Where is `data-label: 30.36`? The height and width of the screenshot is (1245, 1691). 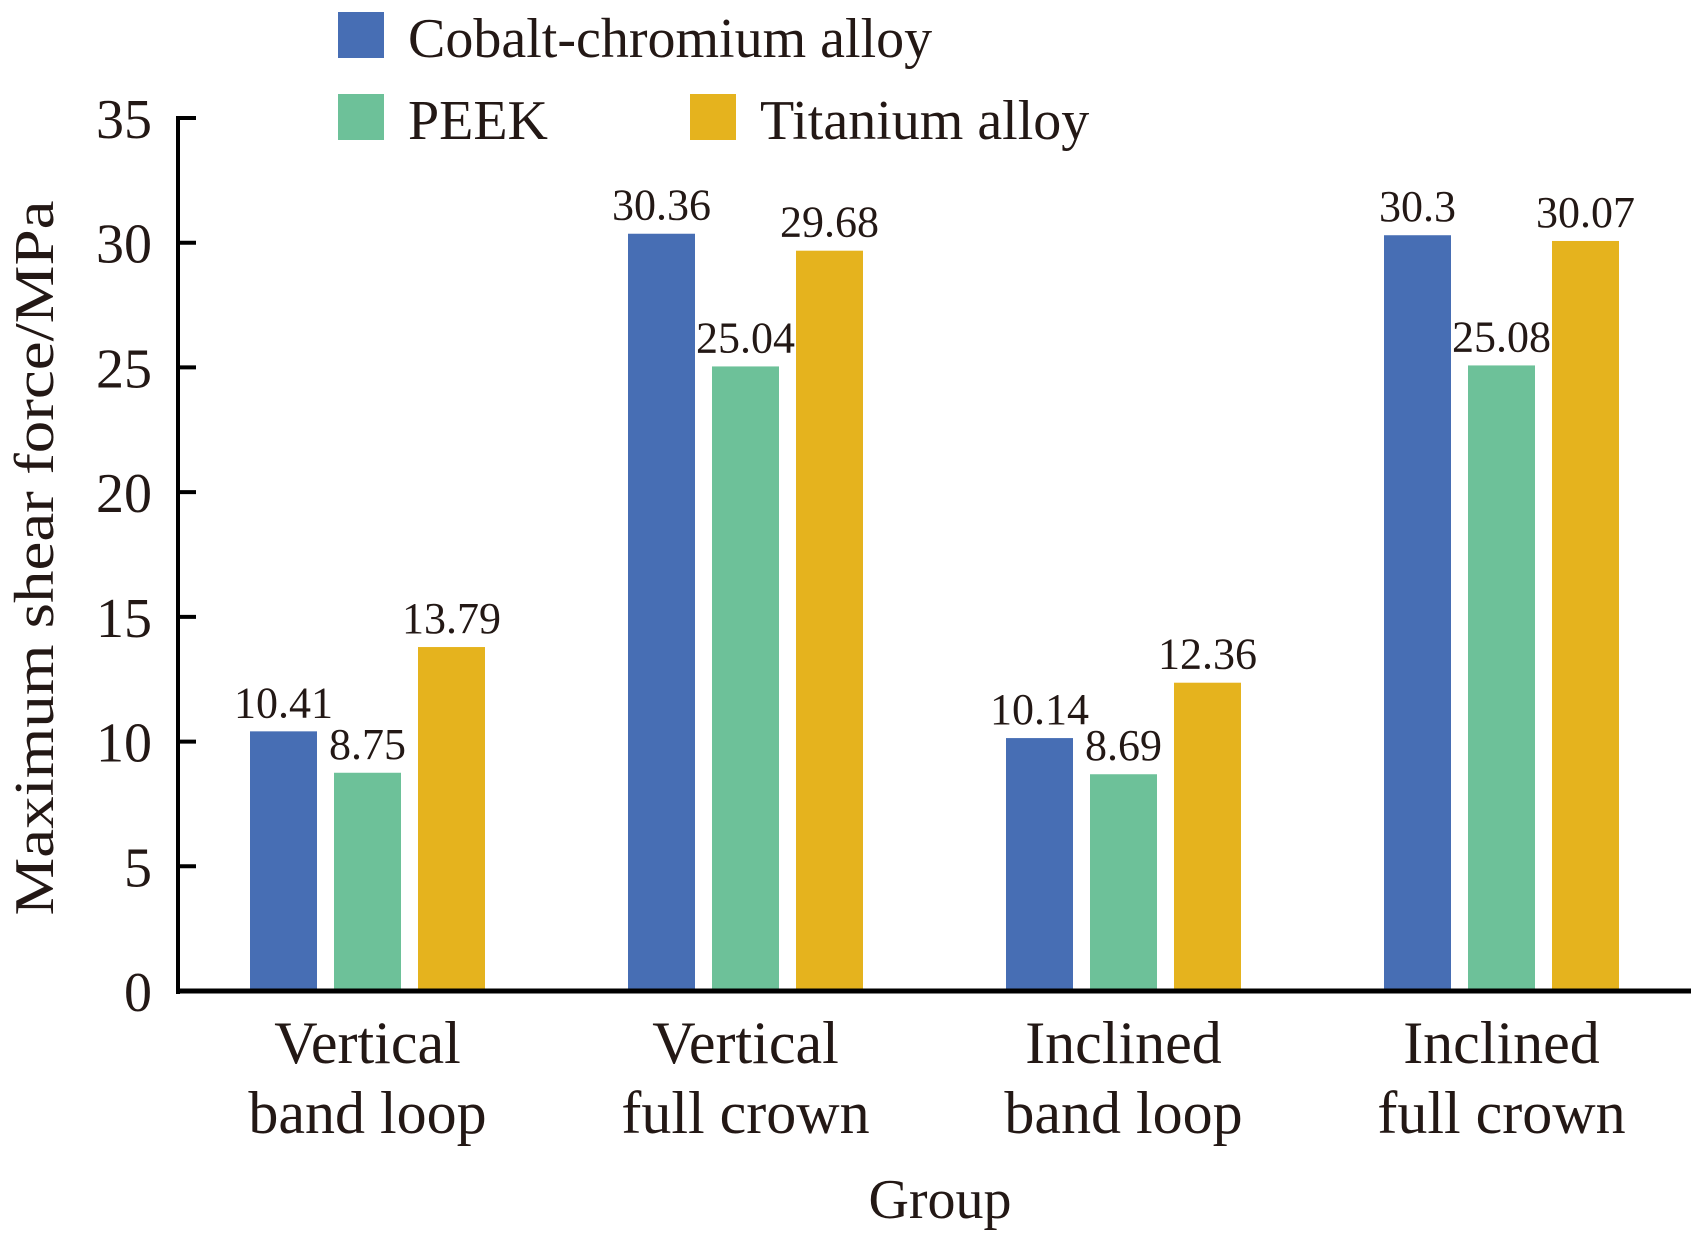
data-label: 30.36 is located at coordinates (661, 205).